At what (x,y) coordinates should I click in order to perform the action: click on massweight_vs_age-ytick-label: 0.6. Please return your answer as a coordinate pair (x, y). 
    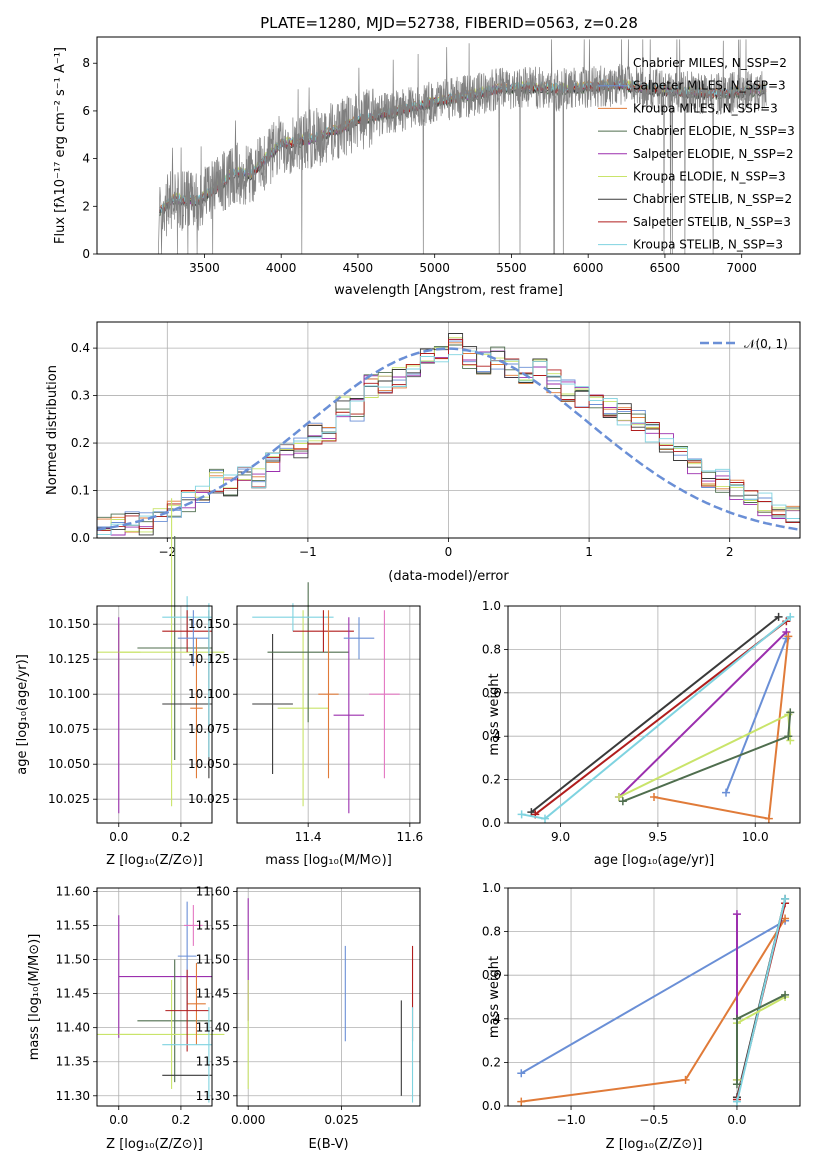
    Looking at the image, I should click on (491, 693).